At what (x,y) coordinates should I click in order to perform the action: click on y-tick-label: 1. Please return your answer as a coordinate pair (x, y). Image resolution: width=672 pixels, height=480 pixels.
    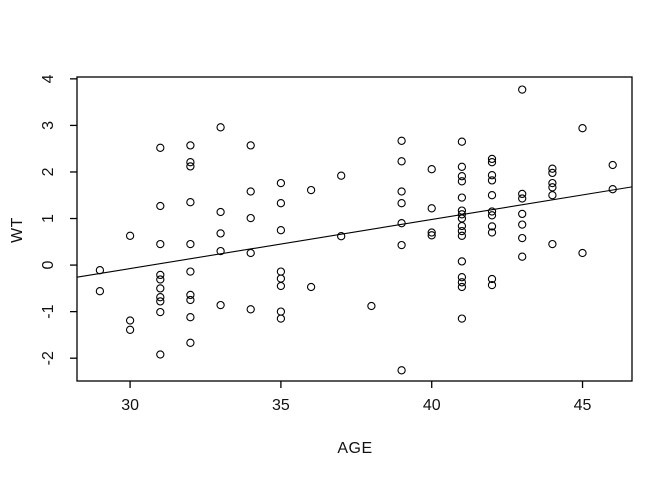
    Looking at the image, I should click on (48, 218).